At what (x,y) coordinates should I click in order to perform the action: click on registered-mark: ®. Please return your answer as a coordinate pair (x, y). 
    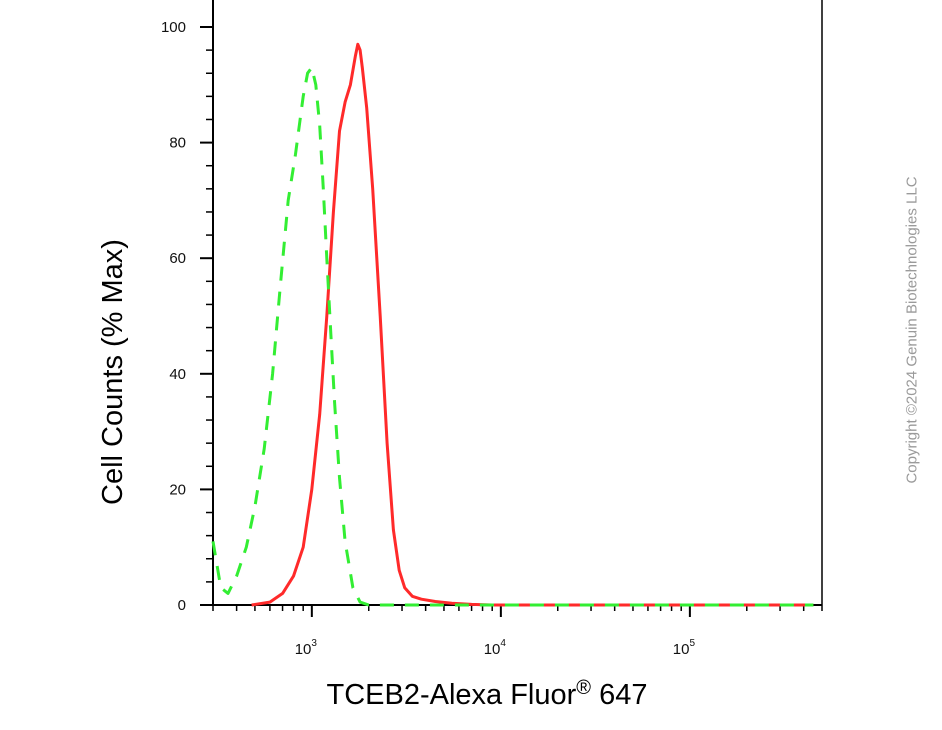
    Looking at the image, I should click on (583, 688).